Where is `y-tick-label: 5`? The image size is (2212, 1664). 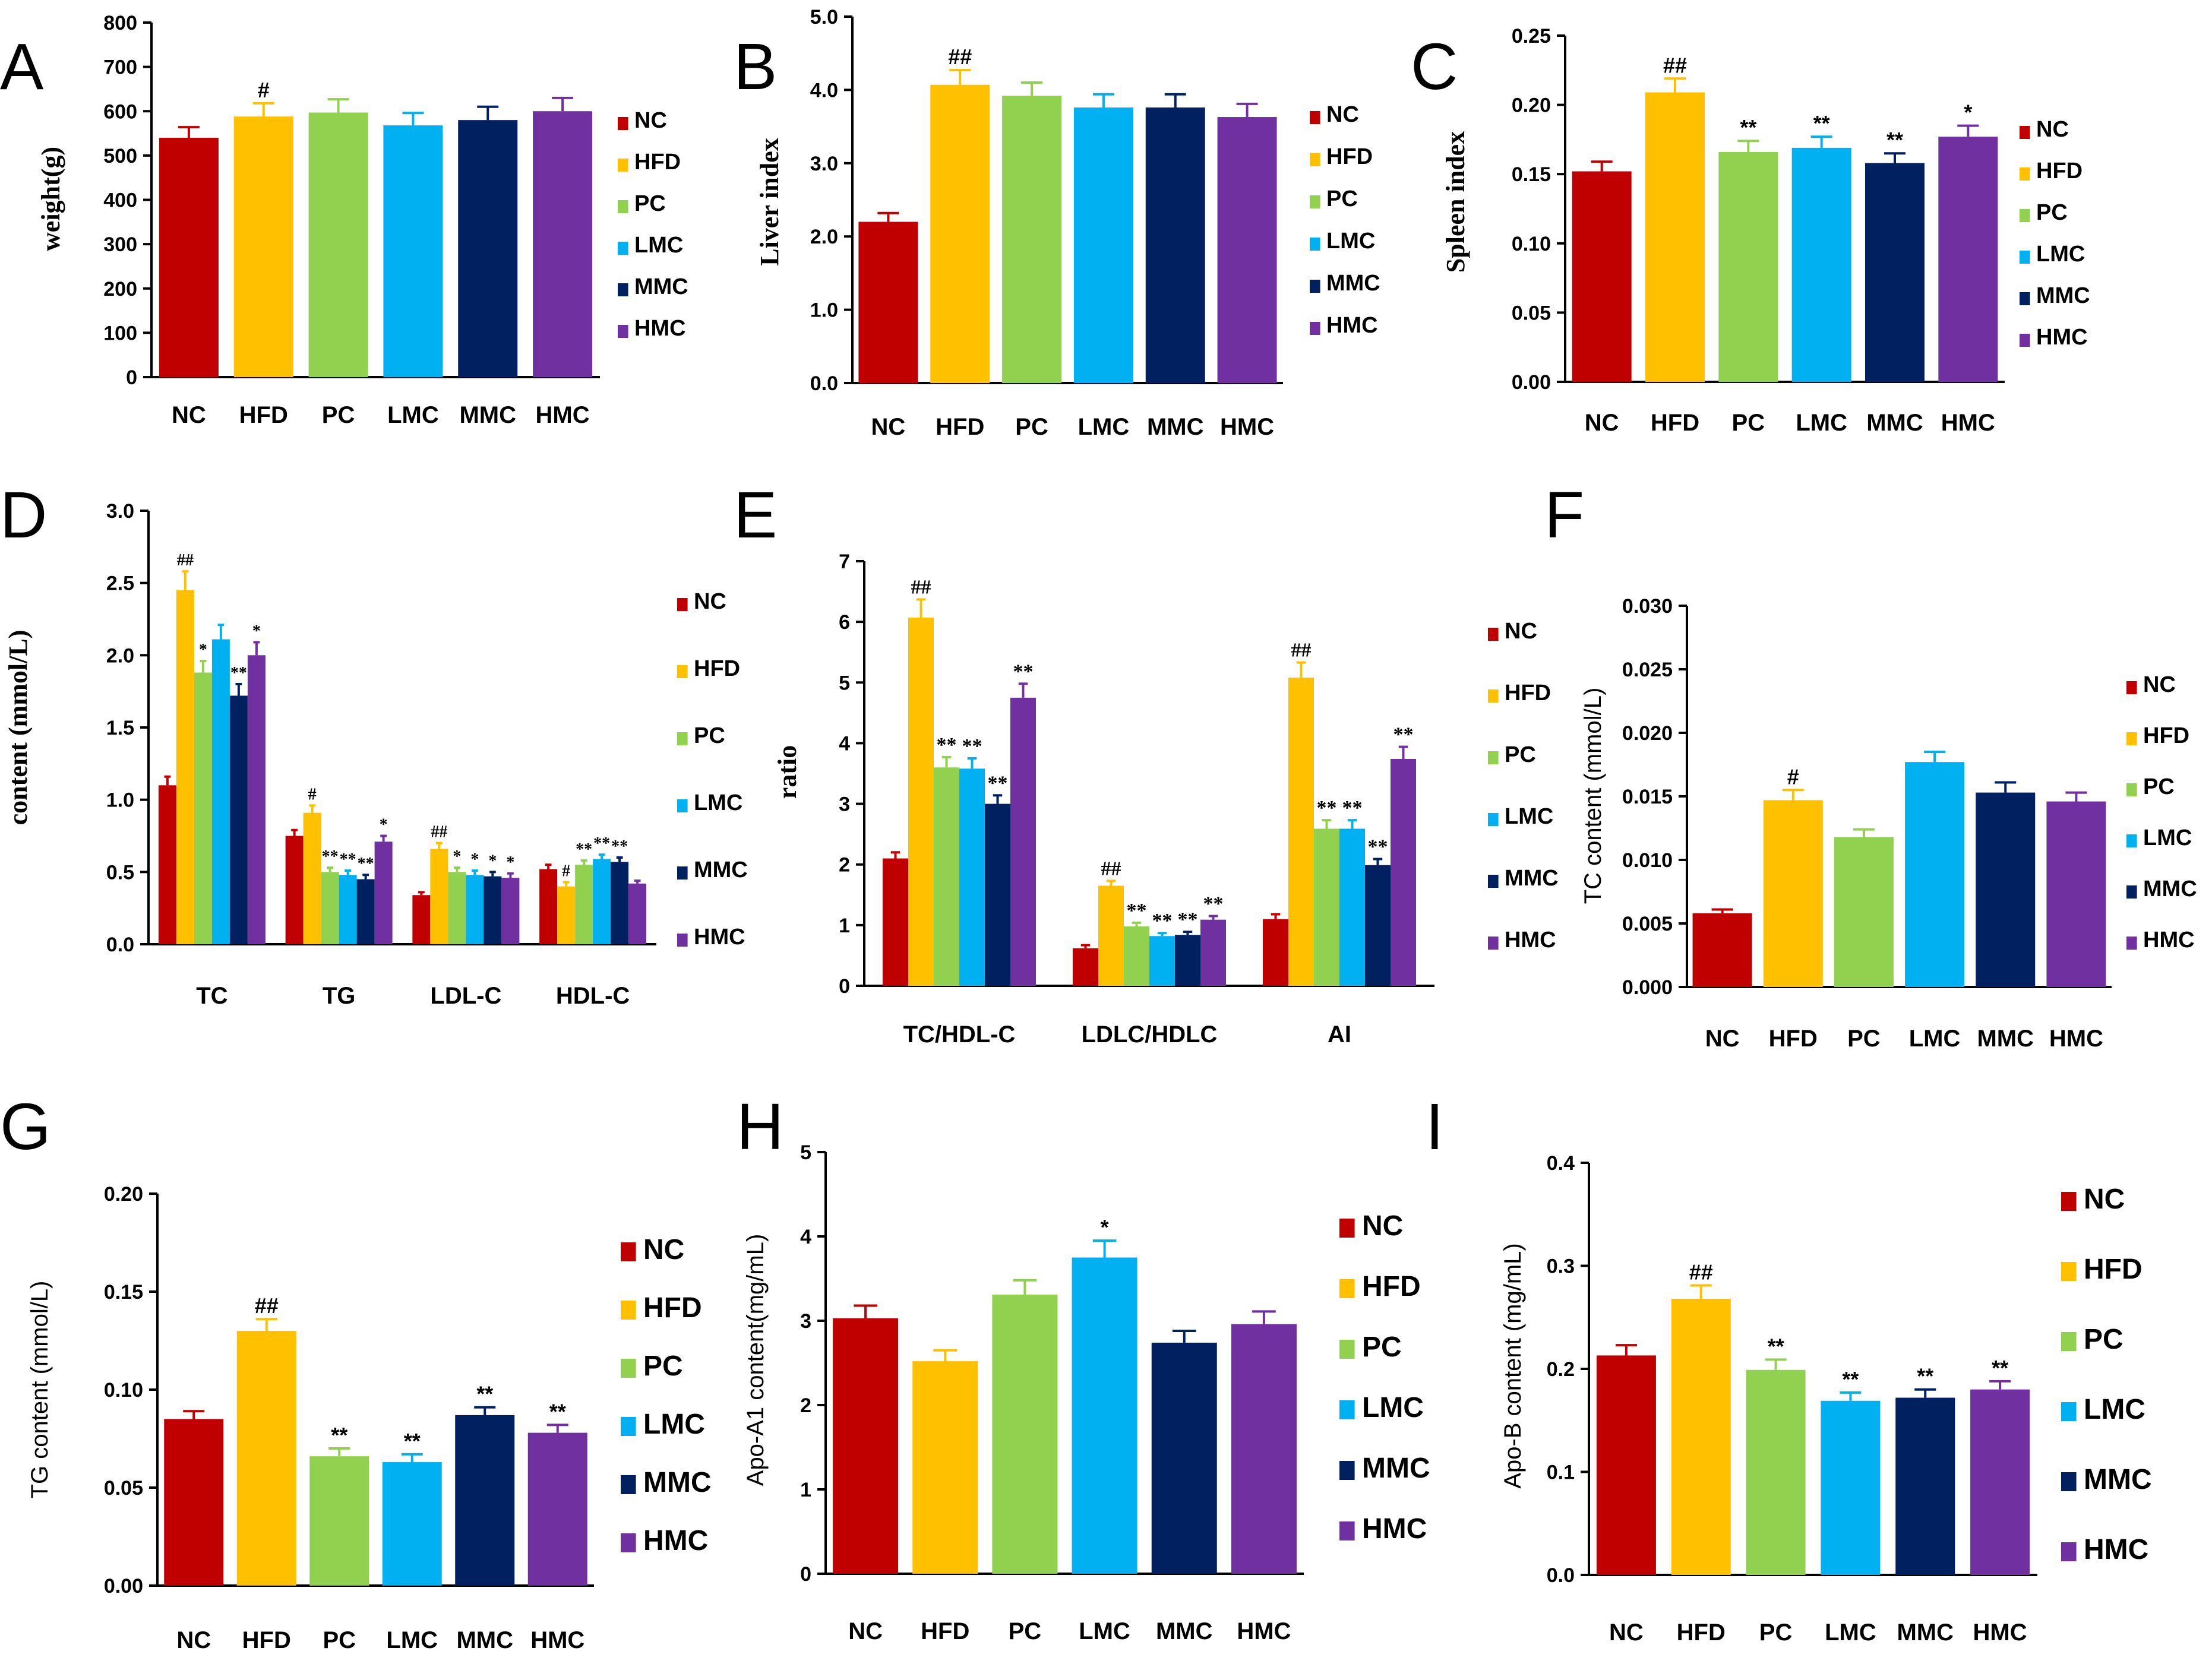
y-tick-label: 5 is located at coordinates (844, 683).